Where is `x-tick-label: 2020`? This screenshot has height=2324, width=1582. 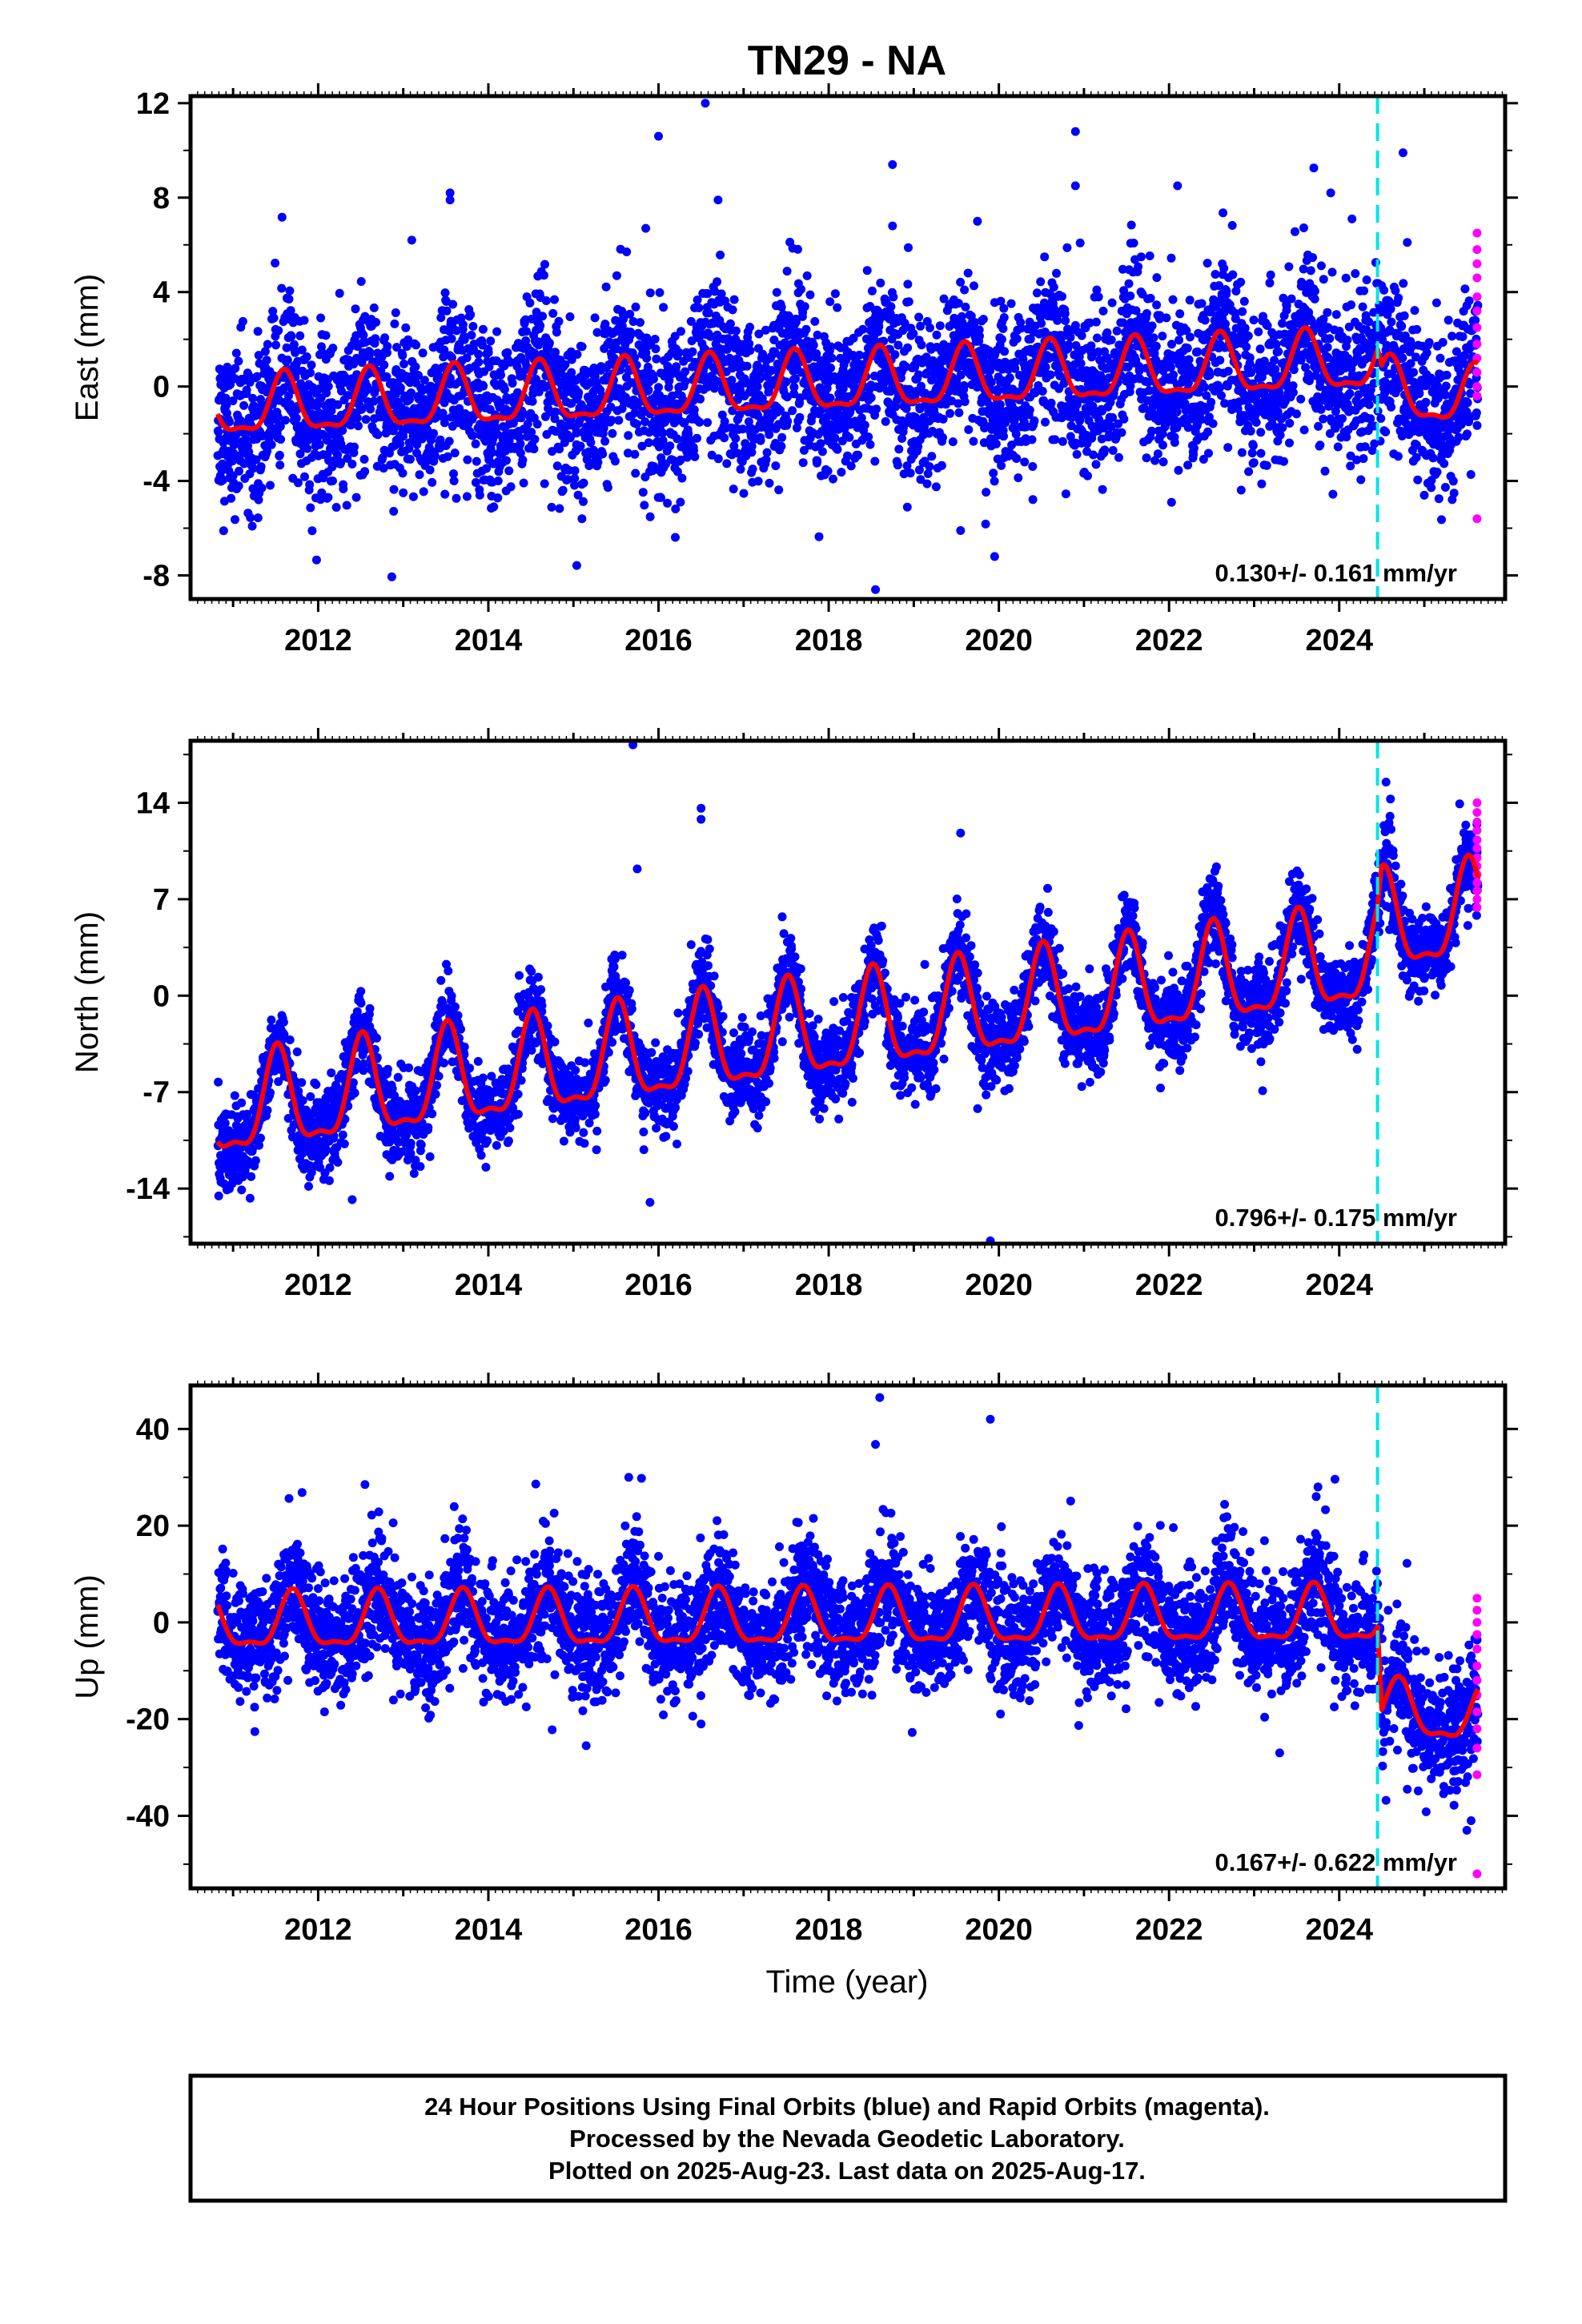
x-tick-label: 2020 is located at coordinates (999, 640).